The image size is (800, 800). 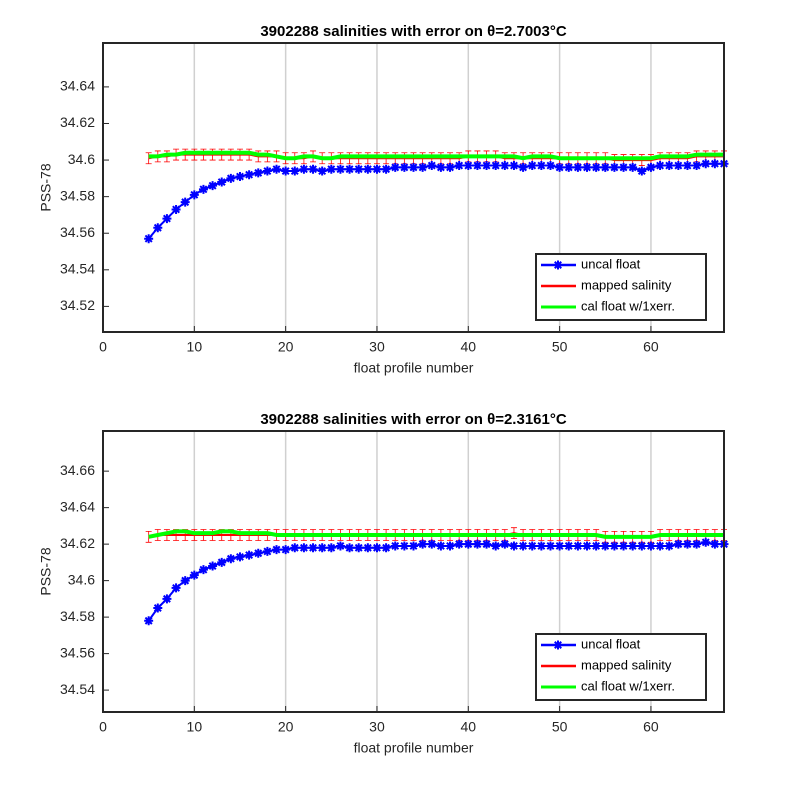 I want to click on x-tick-label: 60, so click(x=651, y=347).